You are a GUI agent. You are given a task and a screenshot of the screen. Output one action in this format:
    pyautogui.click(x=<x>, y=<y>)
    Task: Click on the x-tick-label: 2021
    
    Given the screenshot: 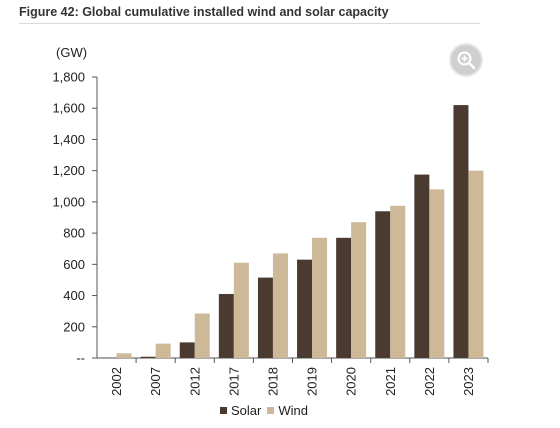 What is the action you would take?
    pyautogui.click(x=390, y=381)
    